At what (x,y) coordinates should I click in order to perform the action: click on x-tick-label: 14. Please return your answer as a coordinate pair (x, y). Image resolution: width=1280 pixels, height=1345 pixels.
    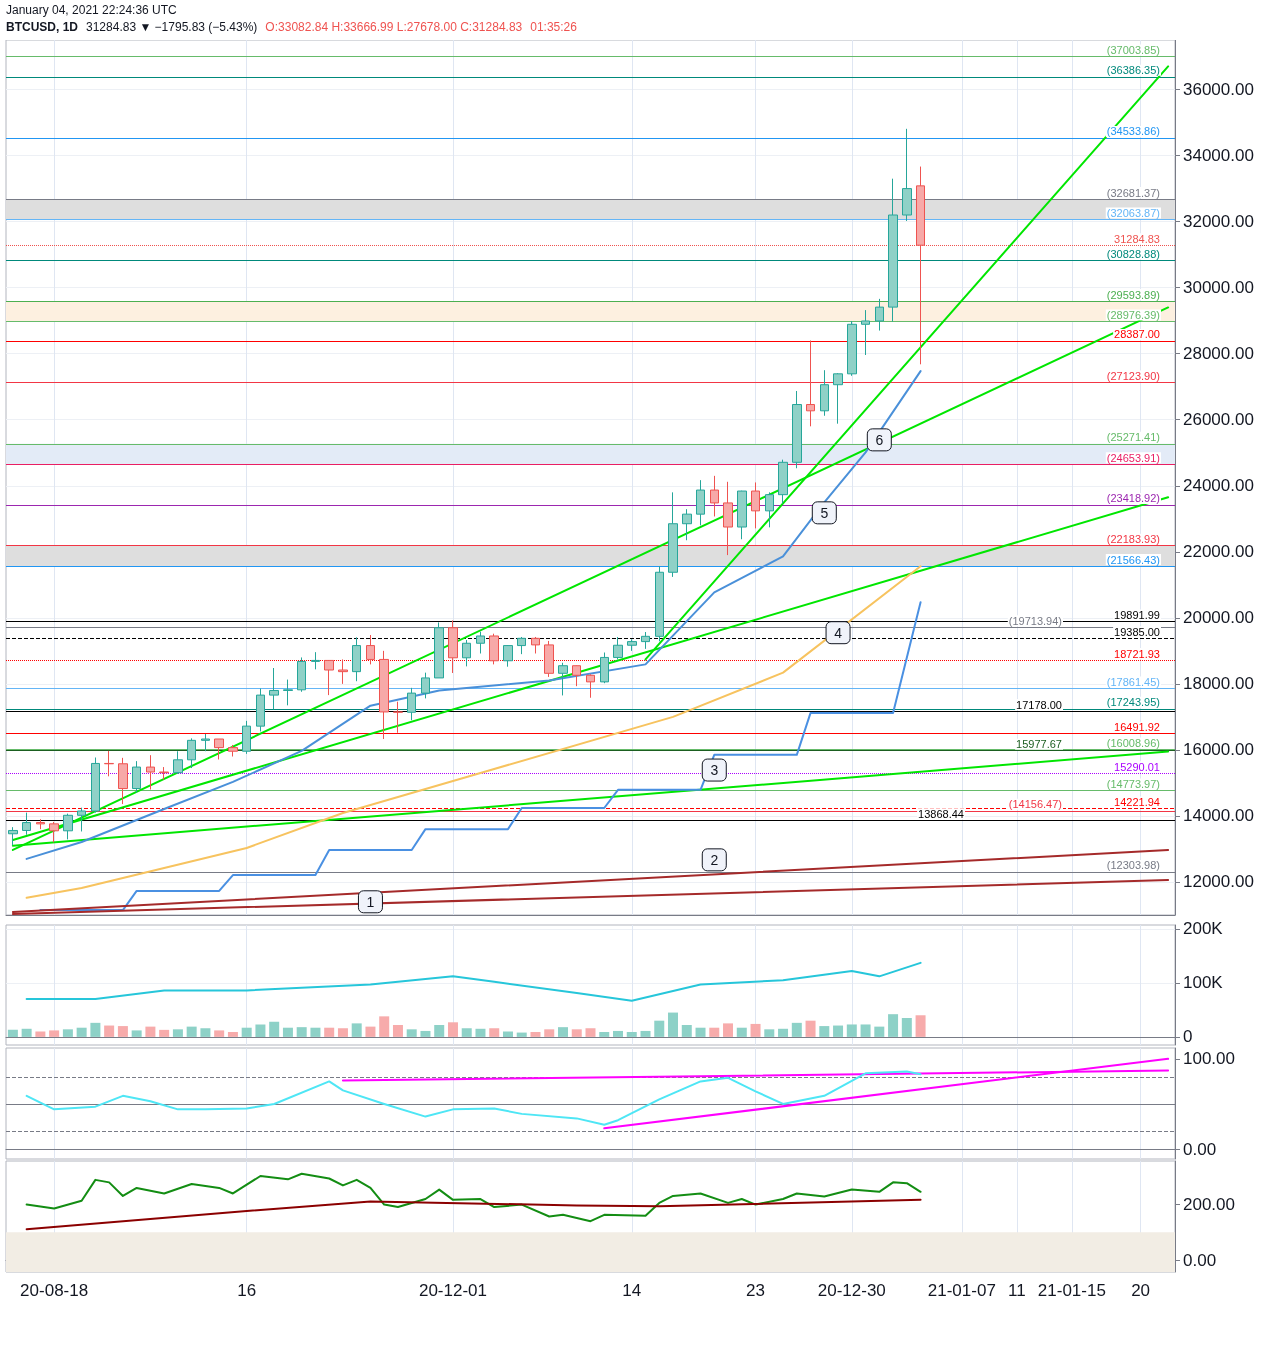
    Looking at the image, I should click on (632, 1290).